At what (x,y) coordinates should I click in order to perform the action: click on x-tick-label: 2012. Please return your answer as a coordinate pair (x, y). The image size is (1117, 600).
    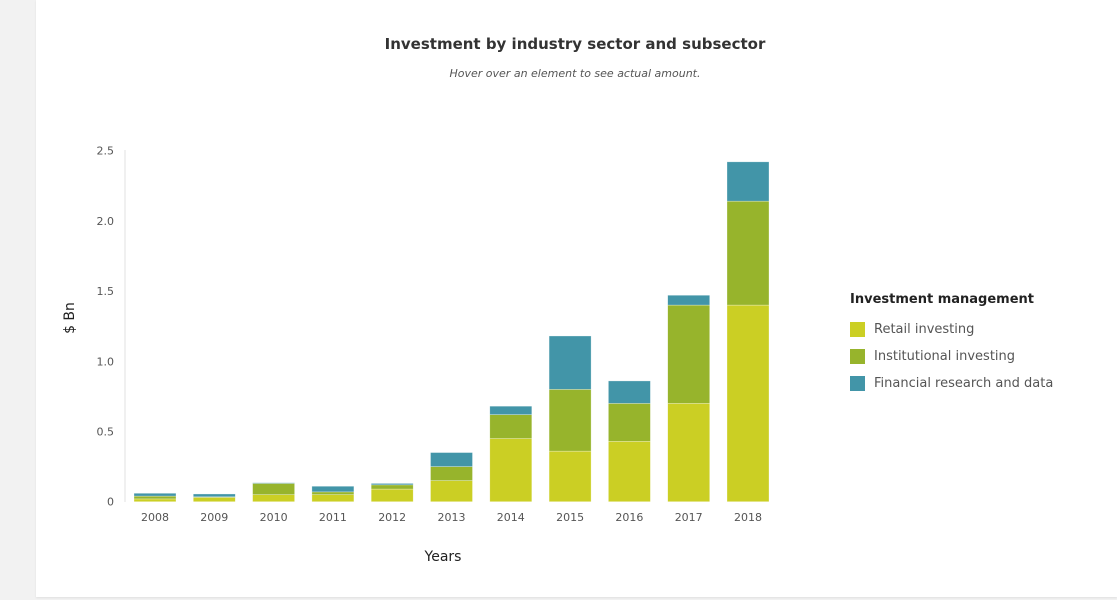
    Looking at the image, I should click on (392, 517).